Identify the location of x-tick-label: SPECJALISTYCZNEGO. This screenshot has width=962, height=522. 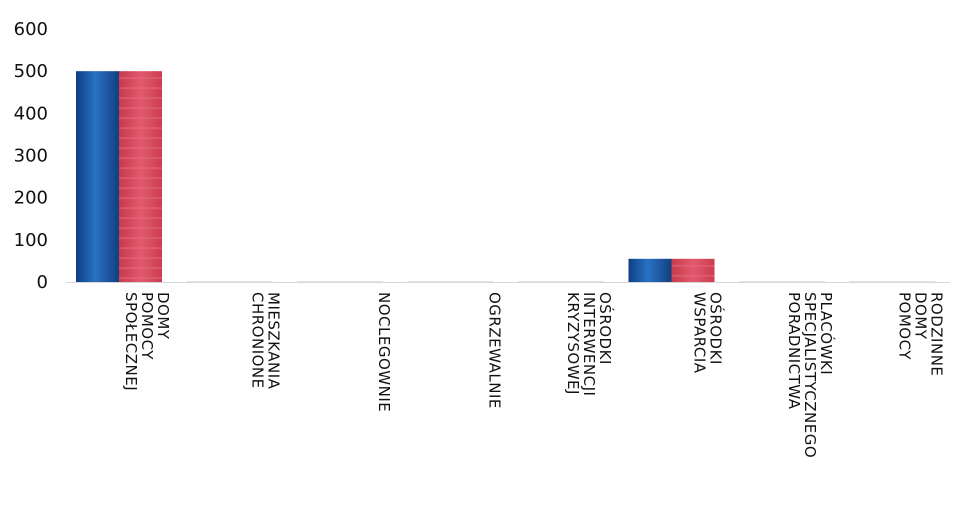
(810, 375).